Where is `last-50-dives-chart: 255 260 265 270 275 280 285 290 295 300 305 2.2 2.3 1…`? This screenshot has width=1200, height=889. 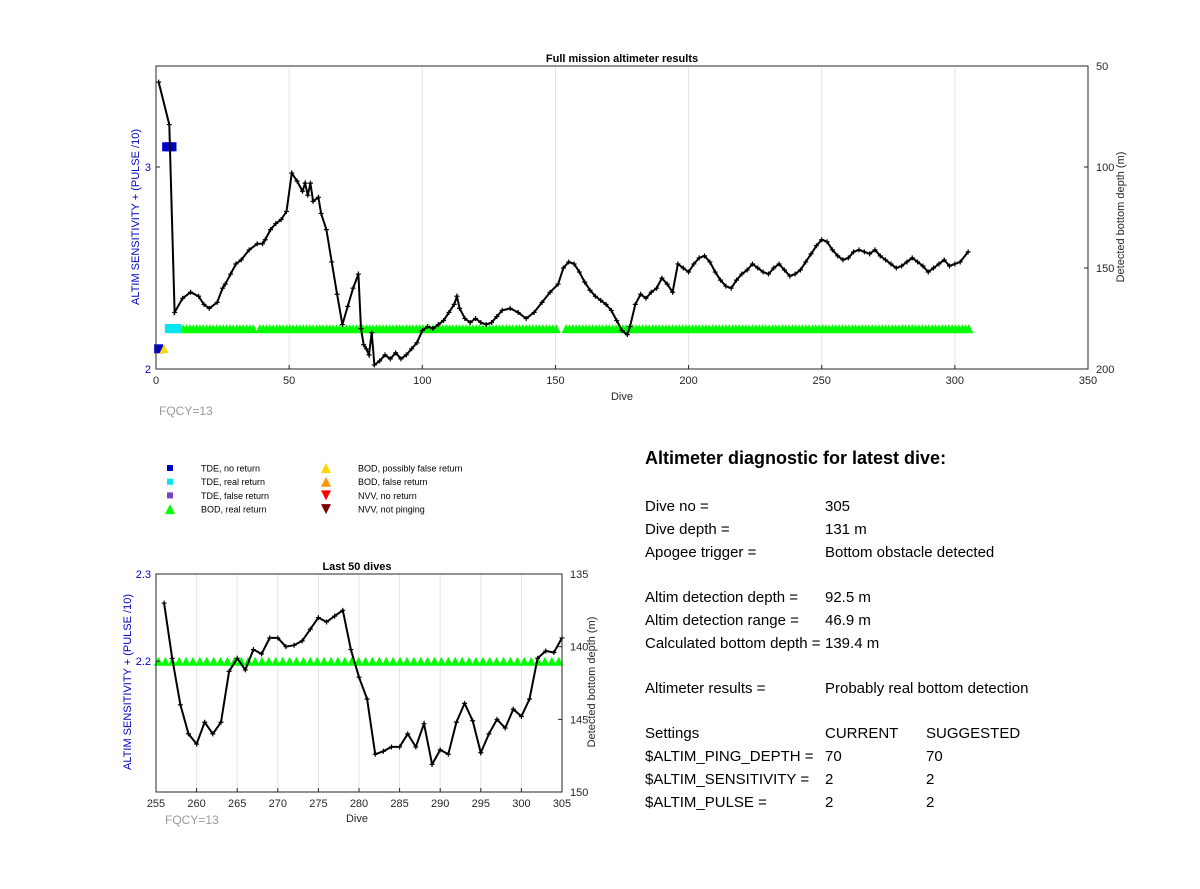 last-50-dives-chart: 255 260 265 270 275 280 285 290 295 300 305 2.2 2.3 1… is located at coordinates (360, 694).